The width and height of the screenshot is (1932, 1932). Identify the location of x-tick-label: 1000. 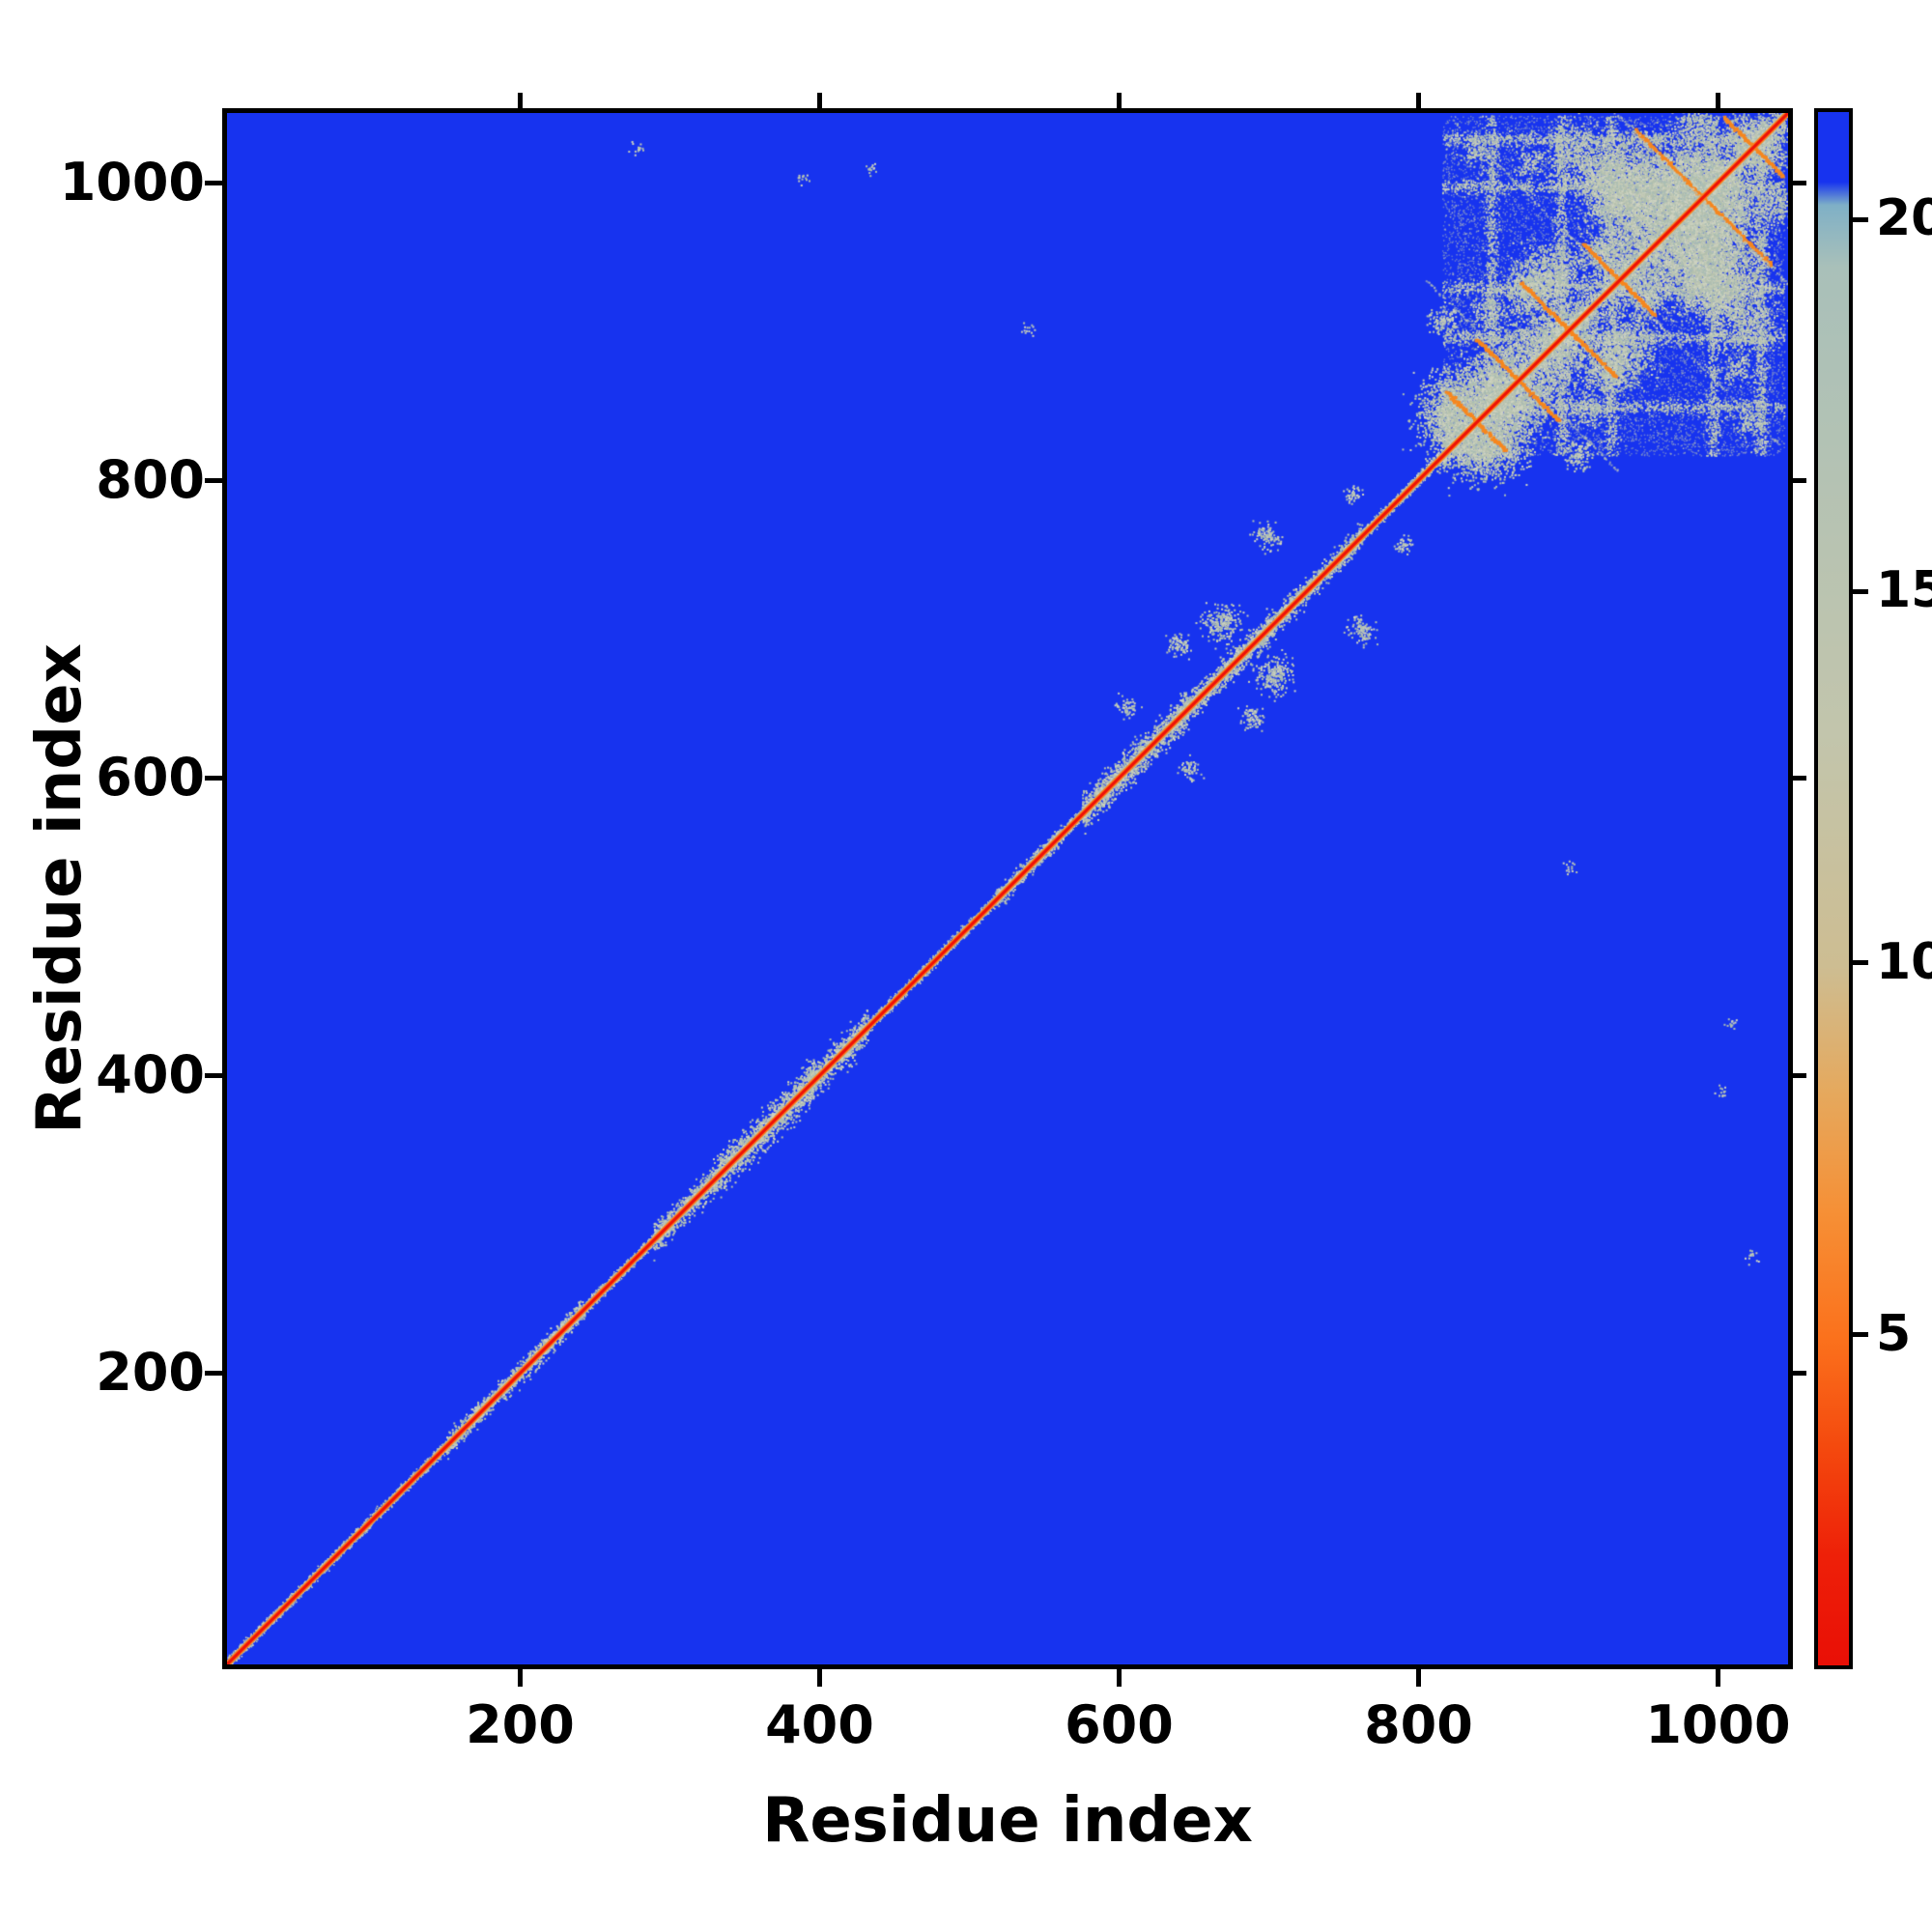
(1718, 1724).